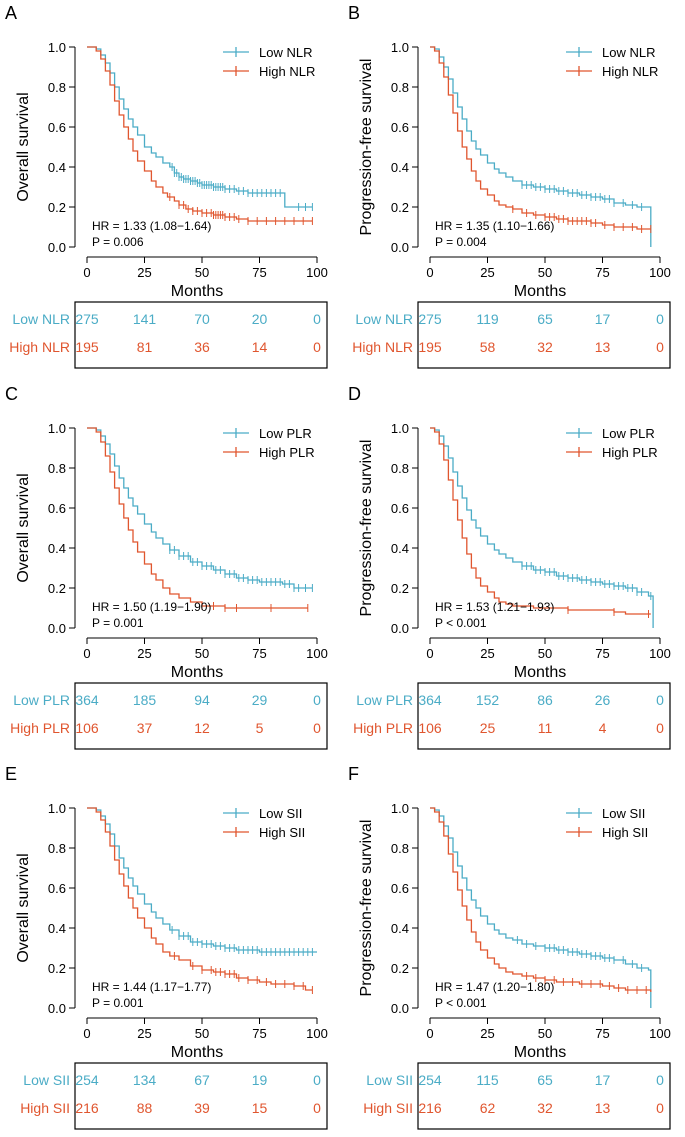 Image resolution: width=685 pixels, height=1137 pixels. I want to click on risk-row-label-low: Low SII, so click(46, 1080).